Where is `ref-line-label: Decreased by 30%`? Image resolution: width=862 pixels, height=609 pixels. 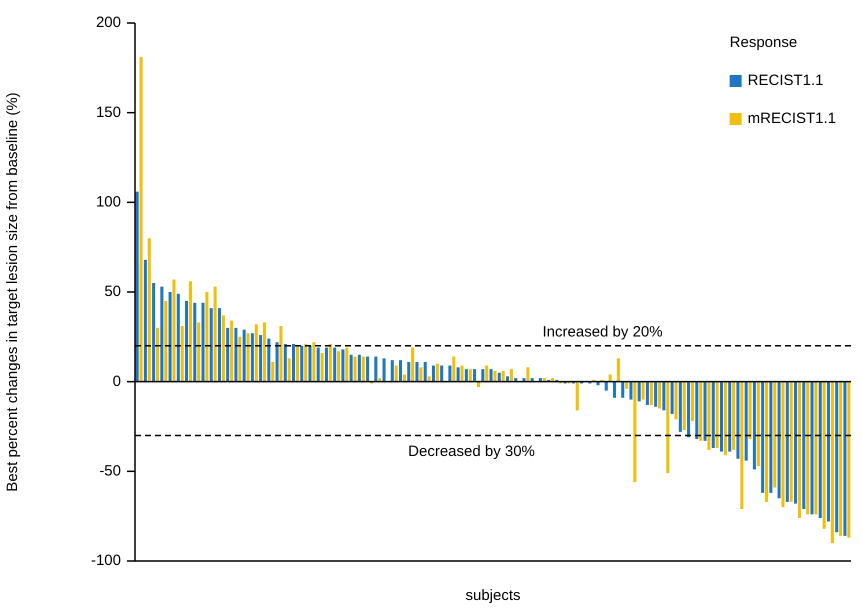
ref-line-label: Decreased by 30% is located at coordinates (471, 451).